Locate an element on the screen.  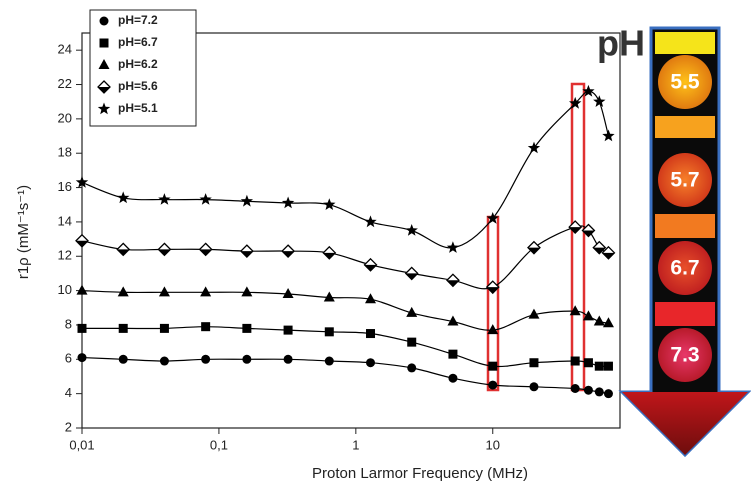
y-tick-label: 18 is located at coordinates (65, 152).